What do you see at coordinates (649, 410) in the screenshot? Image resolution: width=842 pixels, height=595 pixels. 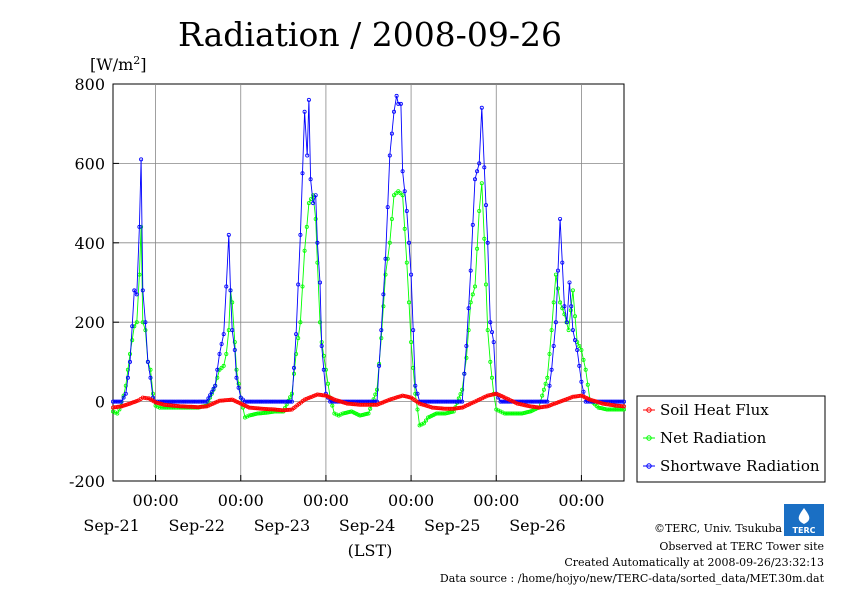 I see `legend-marker` at bounding box center [649, 410].